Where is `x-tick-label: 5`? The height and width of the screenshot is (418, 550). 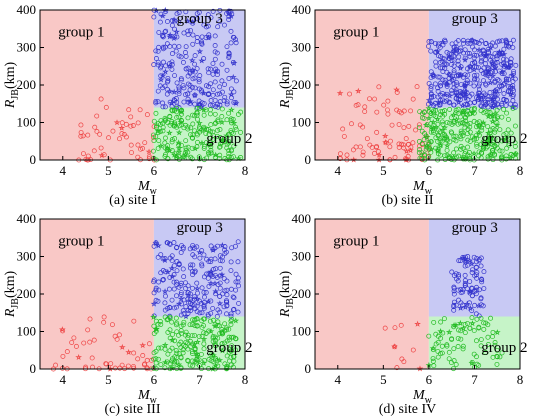
x-tick-label: 5 is located at coordinates (108, 170).